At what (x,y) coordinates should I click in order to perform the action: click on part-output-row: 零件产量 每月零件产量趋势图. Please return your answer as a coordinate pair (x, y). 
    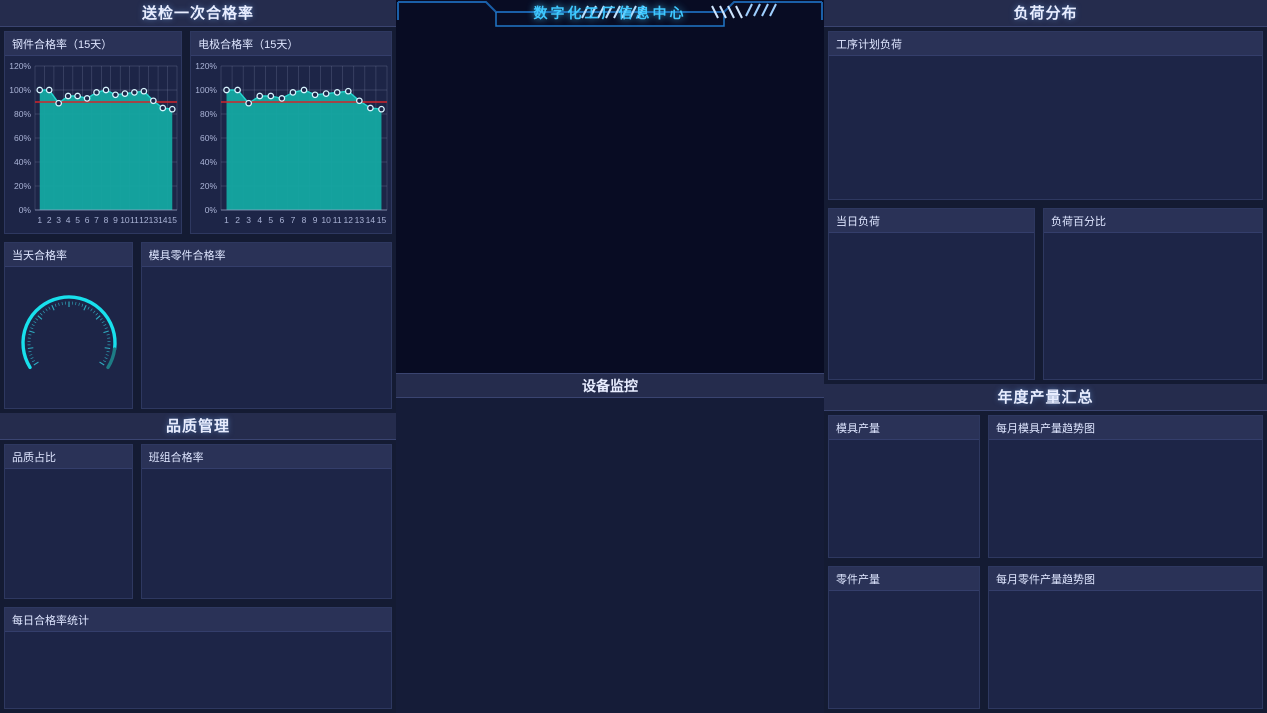
    Looking at the image, I should click on (1045, 637).